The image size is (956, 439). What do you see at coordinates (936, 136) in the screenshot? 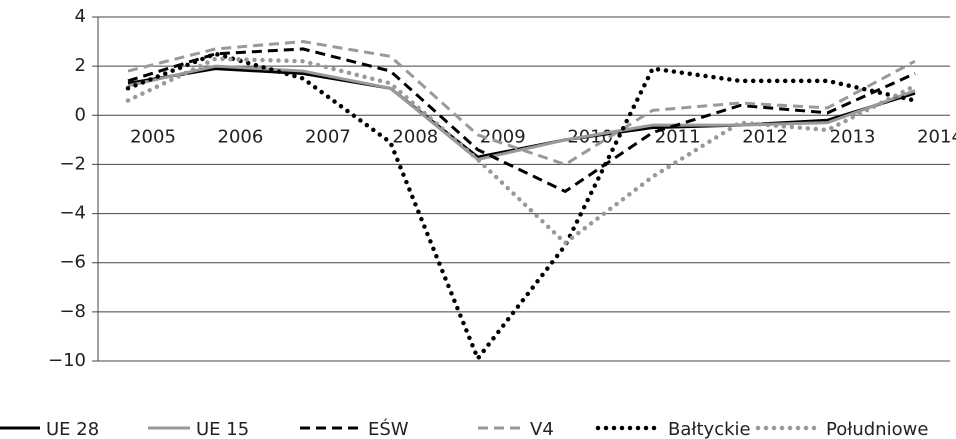
I see `x-tick-label: 2014` at bounding box center [936, 136].